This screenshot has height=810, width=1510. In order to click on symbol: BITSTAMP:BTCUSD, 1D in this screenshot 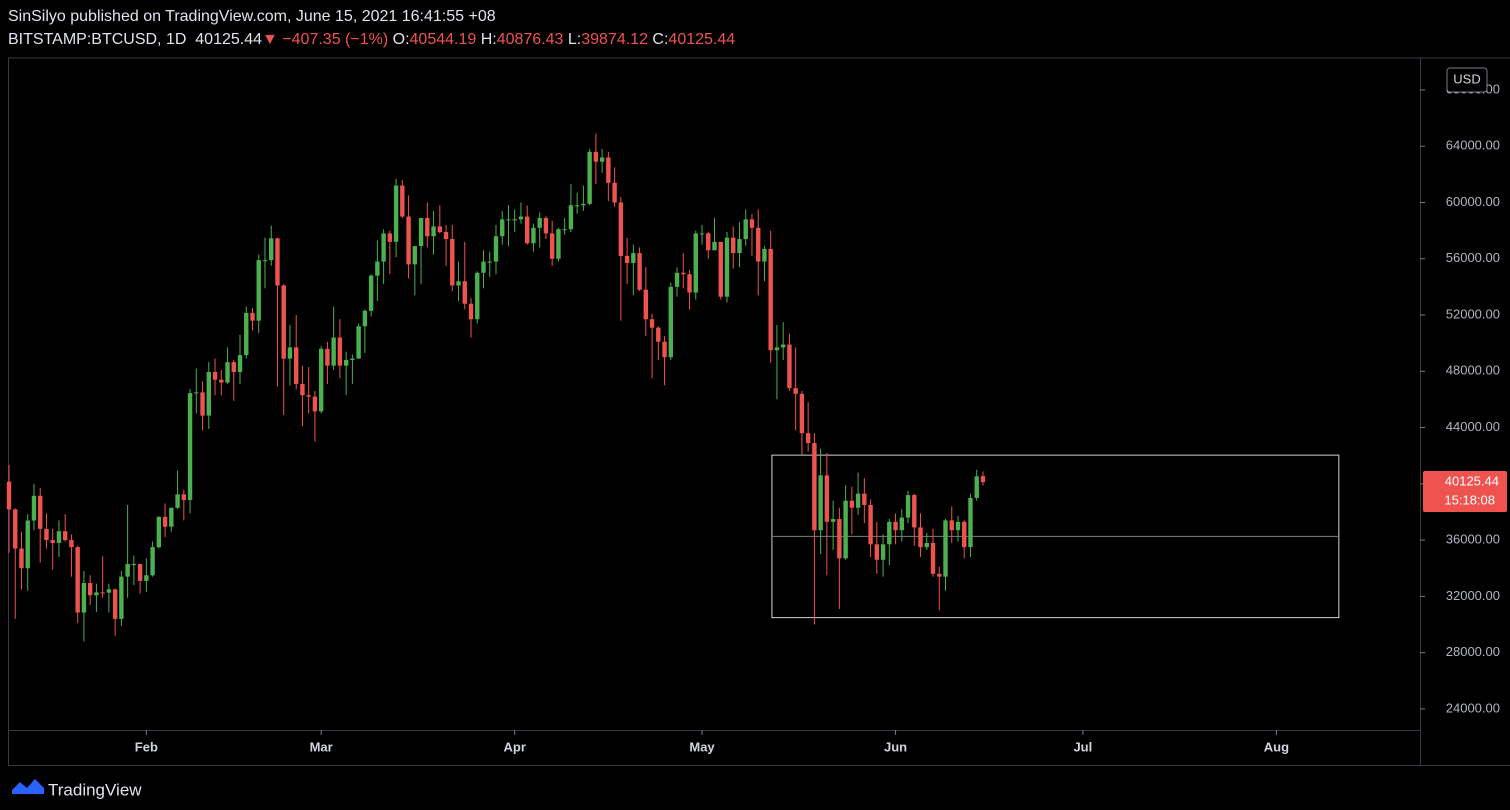, I will do `click(97, 39)`.